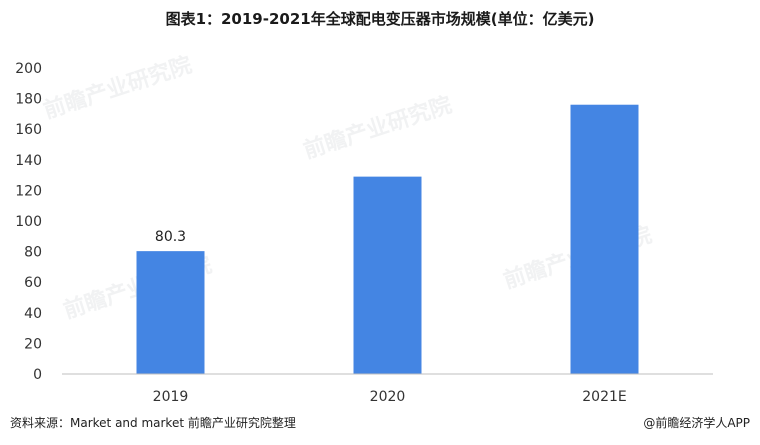  I want to click on x-tick-label: 2021E, so click(604, 397).